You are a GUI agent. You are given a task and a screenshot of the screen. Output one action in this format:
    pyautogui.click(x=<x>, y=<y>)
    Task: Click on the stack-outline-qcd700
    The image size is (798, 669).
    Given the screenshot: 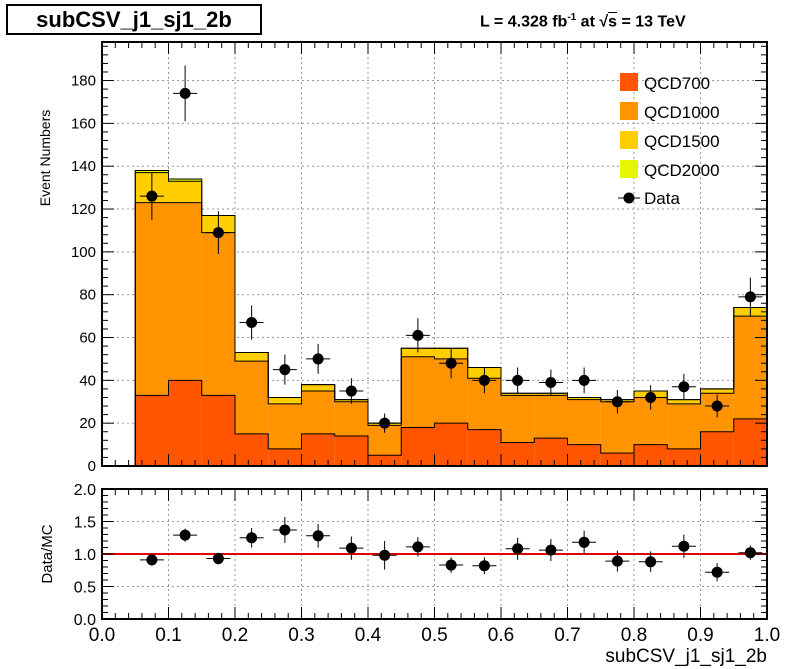 What is the action you would take?
    pyautogui.click(x=434, y=423)
    